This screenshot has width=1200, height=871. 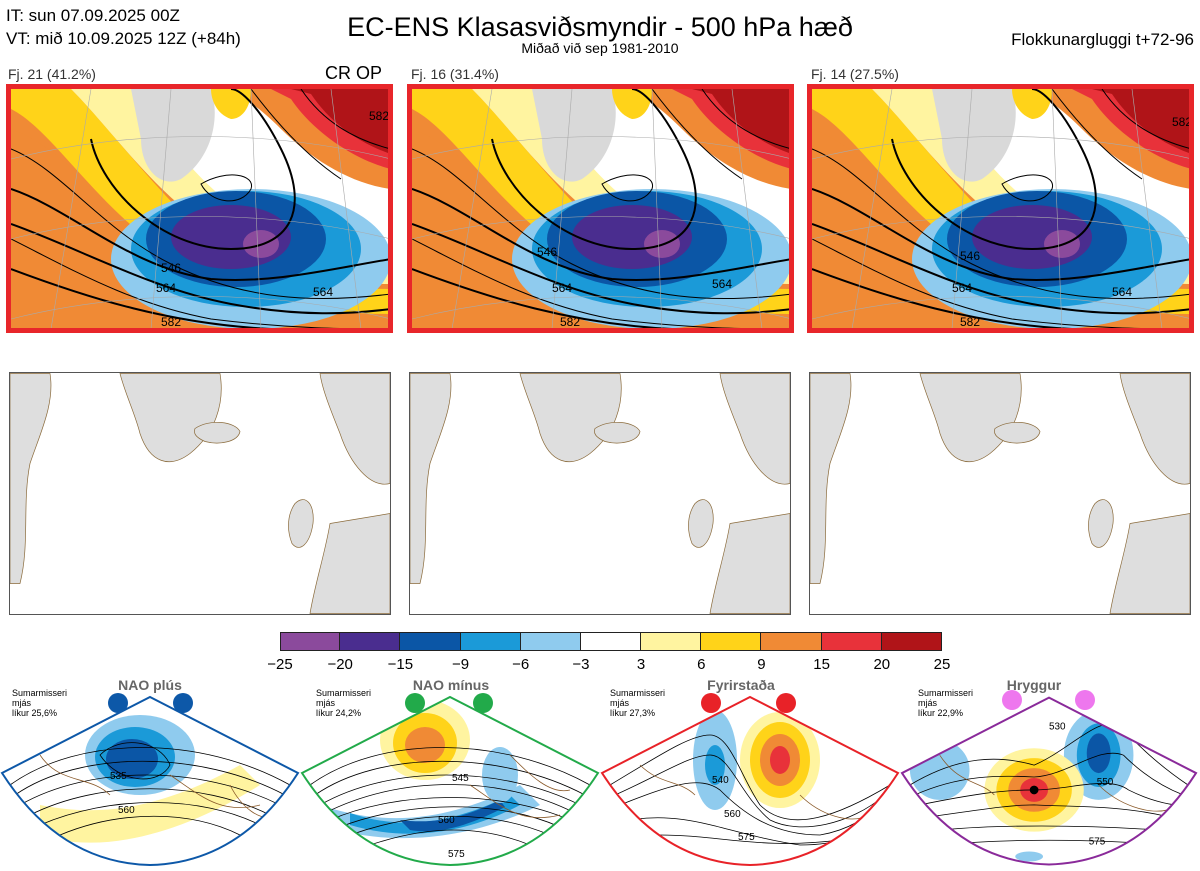 I want to click on contour-label: 535, so click(x=118, y=776).